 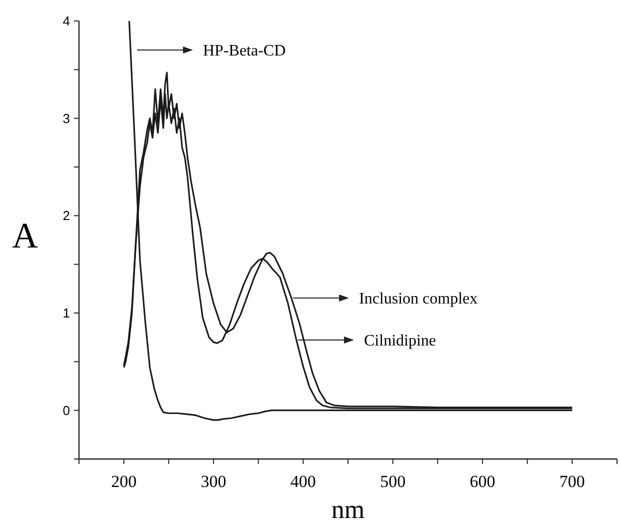 What do you see at coordinates (124, 481) in the screenshot?
I see `x-tick-label: 200` at bounding box center [124, 481].